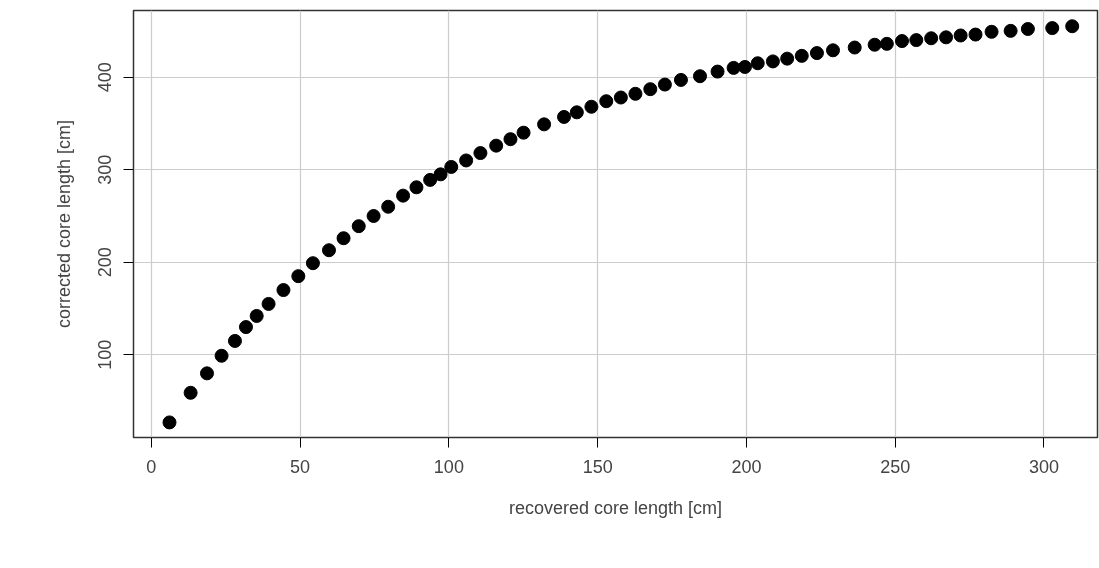  I want to click on y-tick-label: 400, so click(105, 77).